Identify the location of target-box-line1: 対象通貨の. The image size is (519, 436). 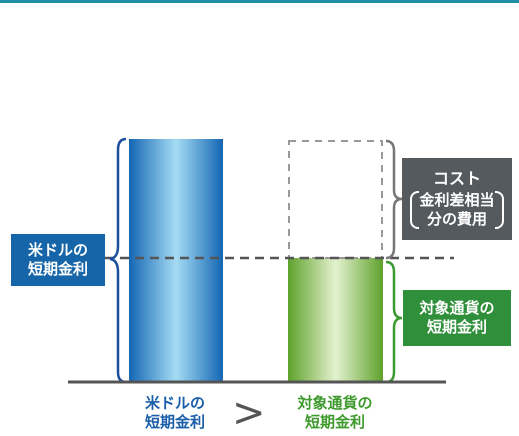
(457, 308).